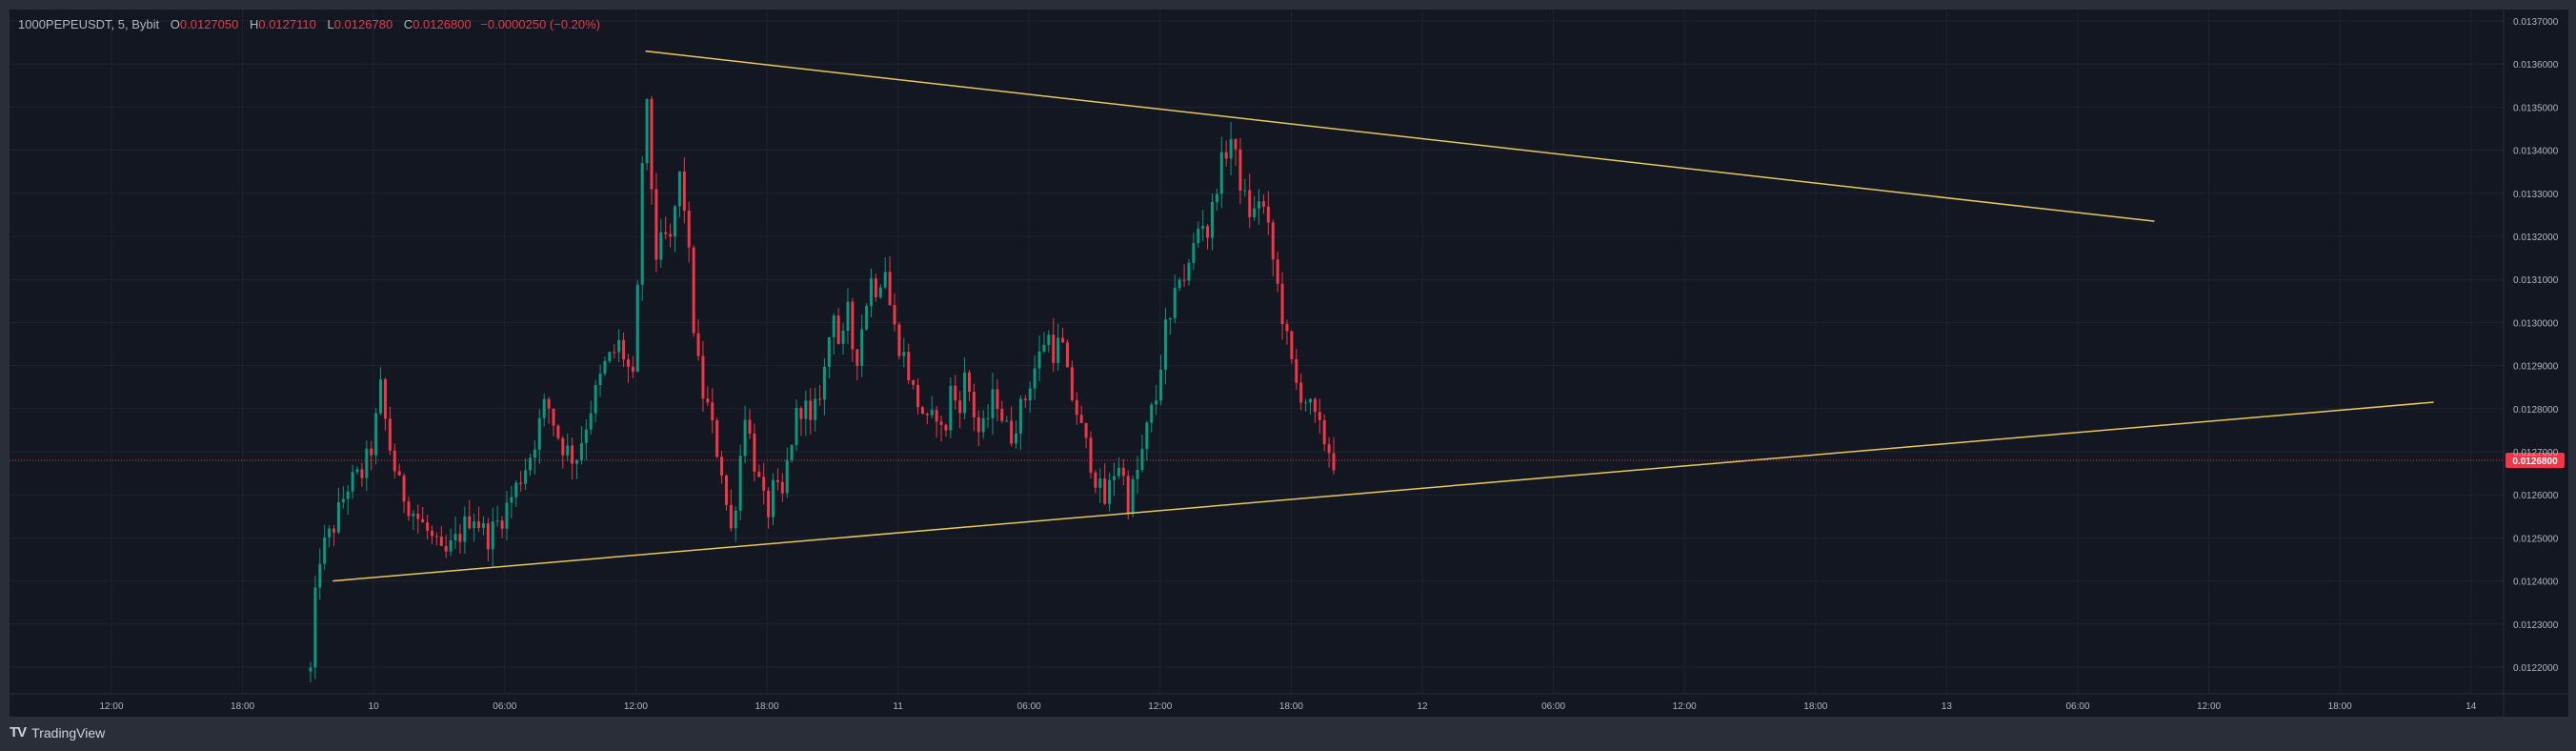 The height and width of the screenshot is (751, 2576). I want to click on open-label: O, so click(175, 24).